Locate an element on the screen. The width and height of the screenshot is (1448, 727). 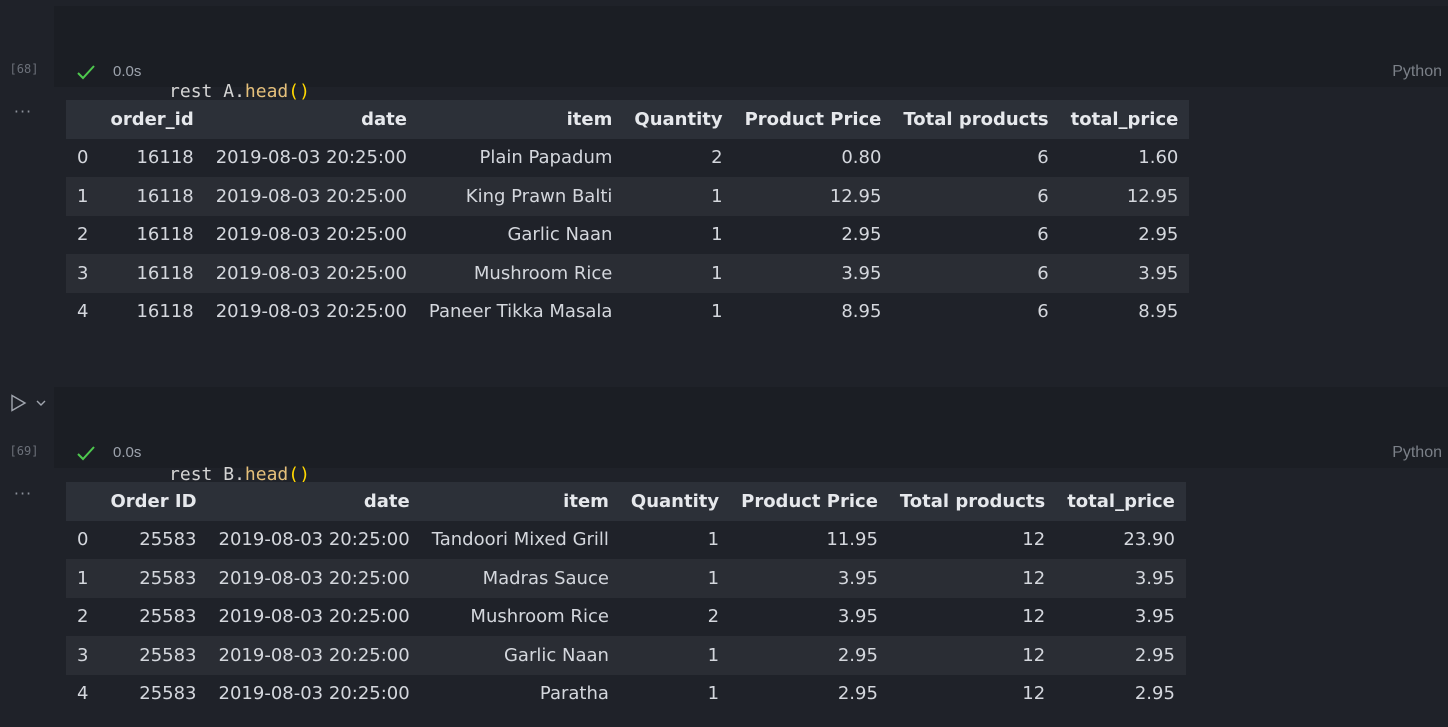
table-cell: Tandoori Mixed Grill is located at coordinates (520, 539).